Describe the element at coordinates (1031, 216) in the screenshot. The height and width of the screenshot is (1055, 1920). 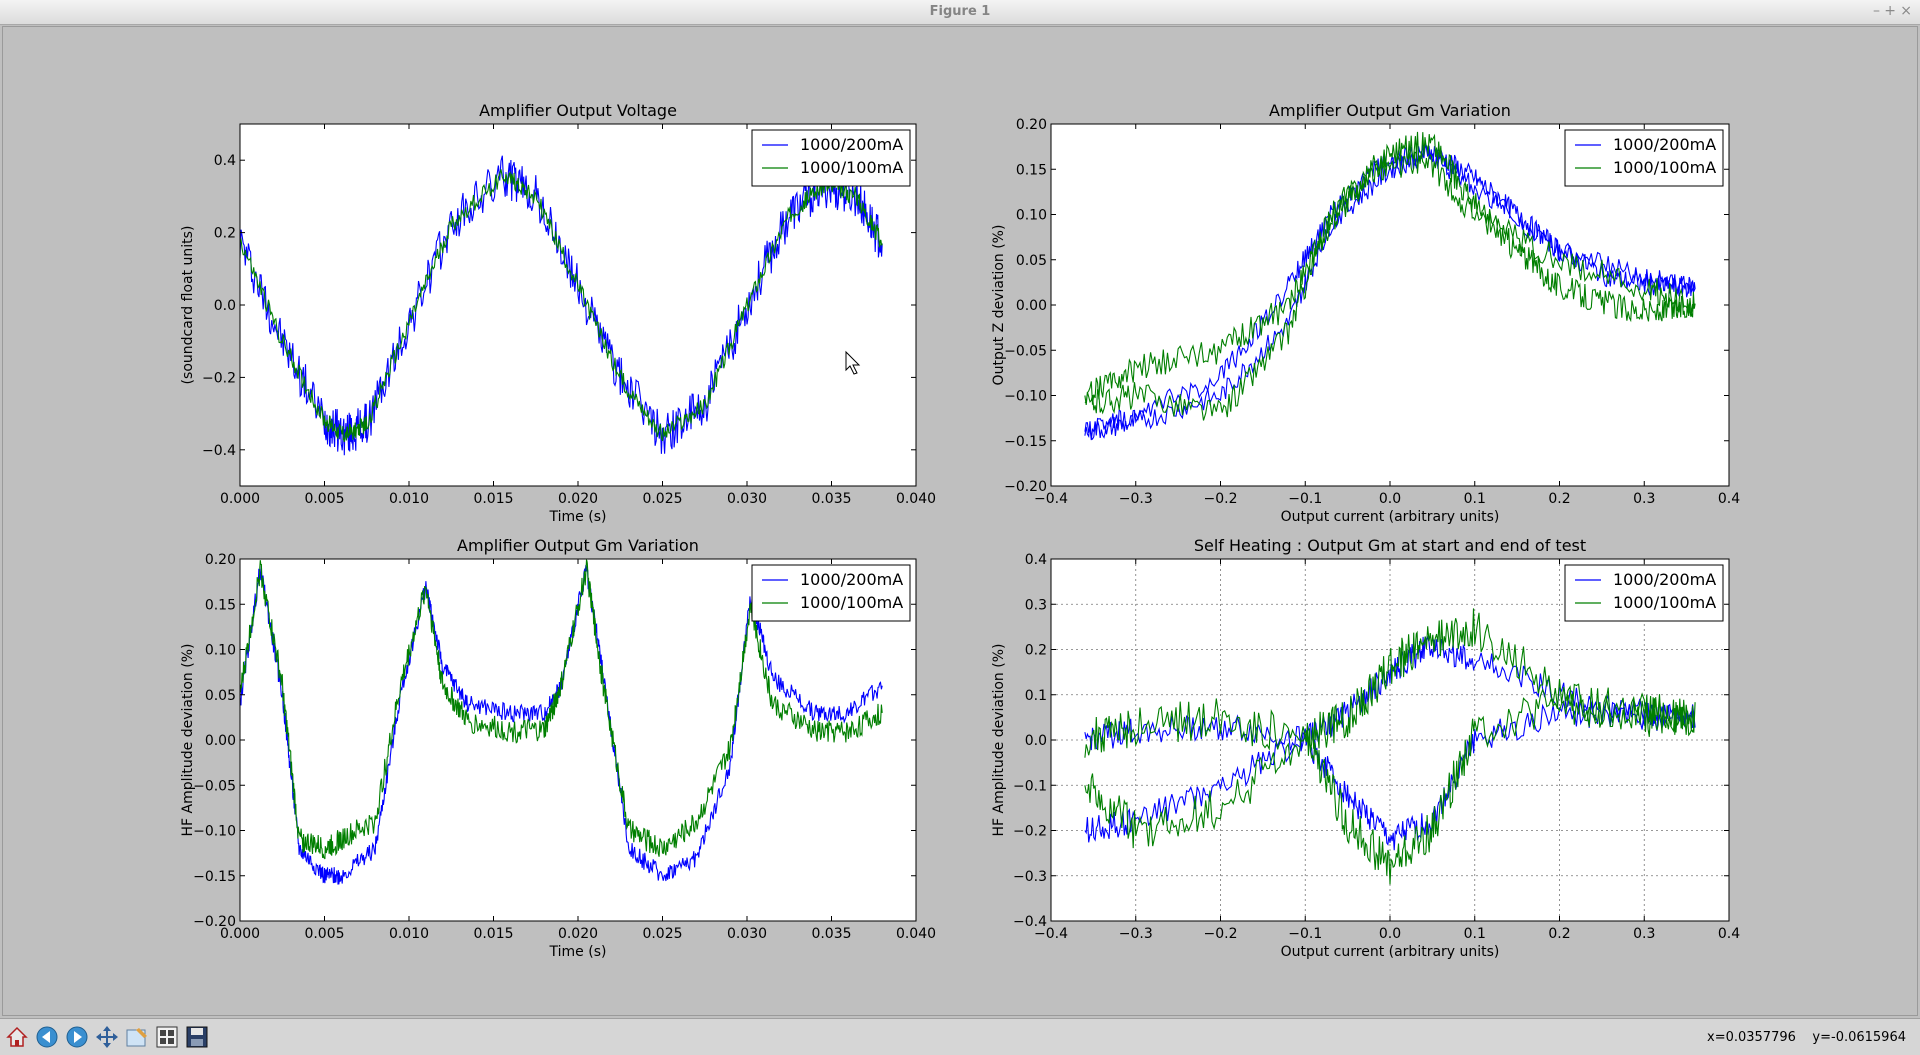
I see `y-tick-label: 0.10` at that location.